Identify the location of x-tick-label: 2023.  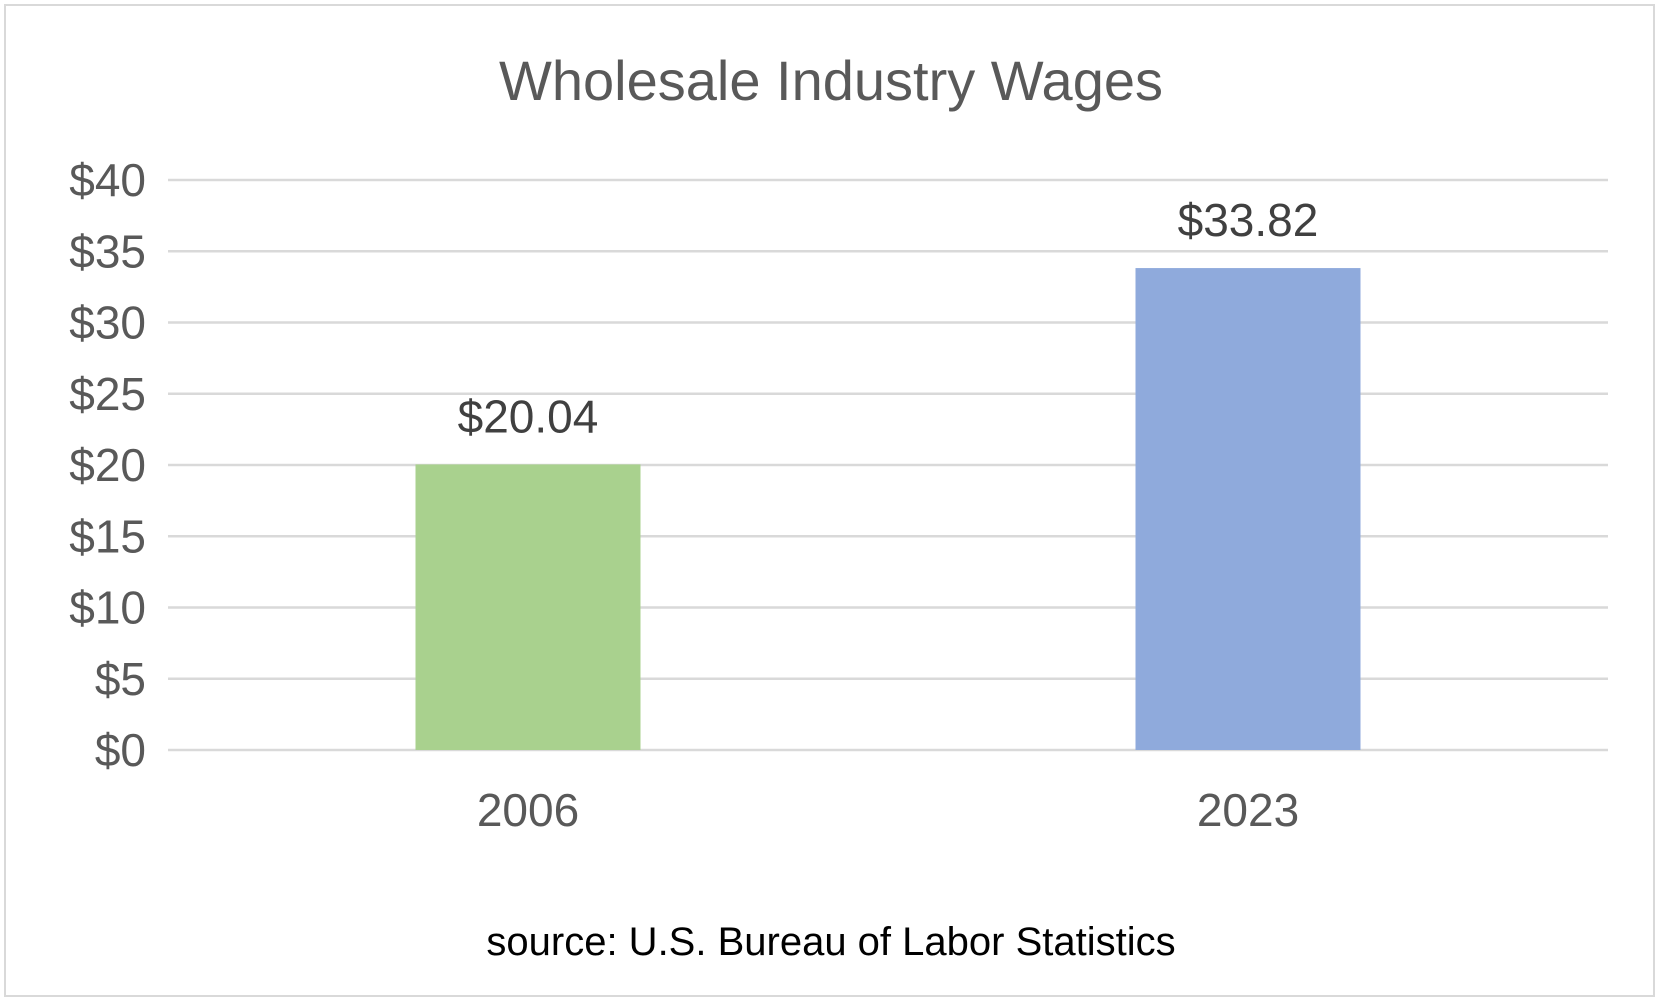
(1248, 810).